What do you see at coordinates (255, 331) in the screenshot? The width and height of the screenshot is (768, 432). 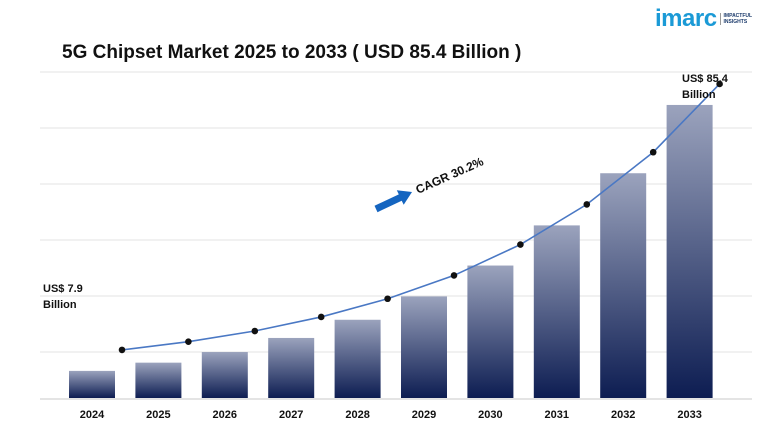 I see `trend-point-2026` at bounding box center [255, 331].